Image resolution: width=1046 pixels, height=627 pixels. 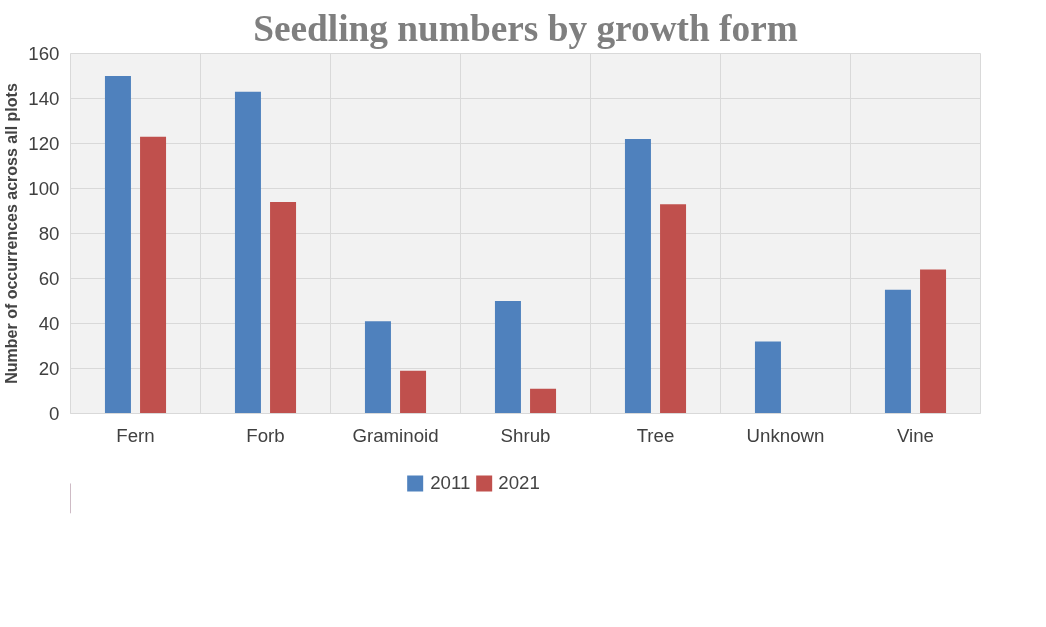 I want to click on legend-label: 2021, so click(x=519, y=483).